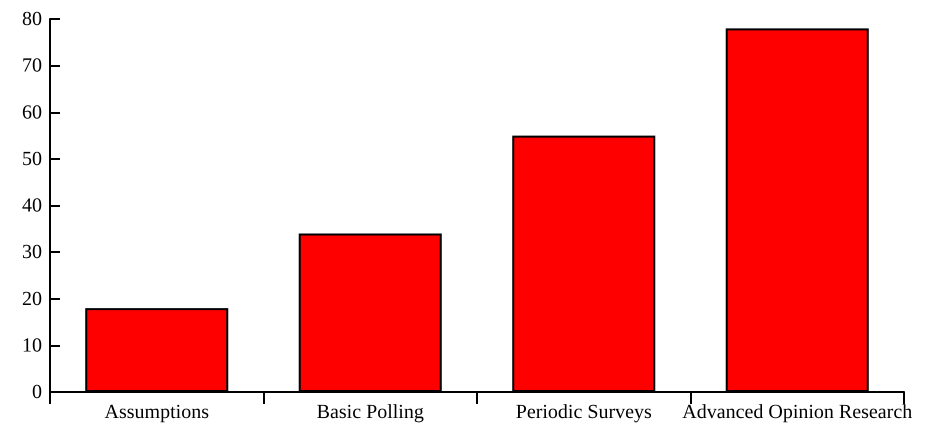  What do you see at coordinates (157, 412) in the screenshot?
I see `x-tick-label: Assumptions` at bounding box center [157, 412].